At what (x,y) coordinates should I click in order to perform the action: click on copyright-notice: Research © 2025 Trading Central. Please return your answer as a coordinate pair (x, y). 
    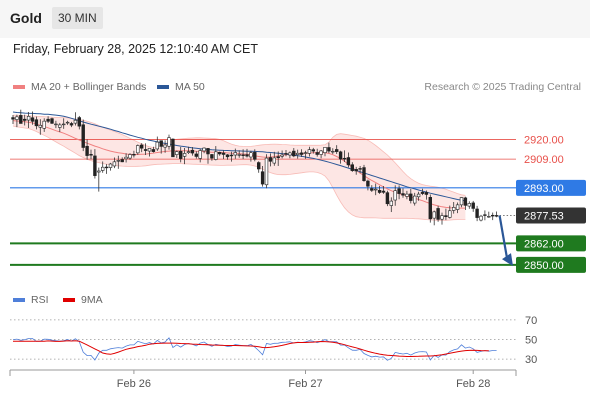
    Looking at the image, I should click on (502, 87).